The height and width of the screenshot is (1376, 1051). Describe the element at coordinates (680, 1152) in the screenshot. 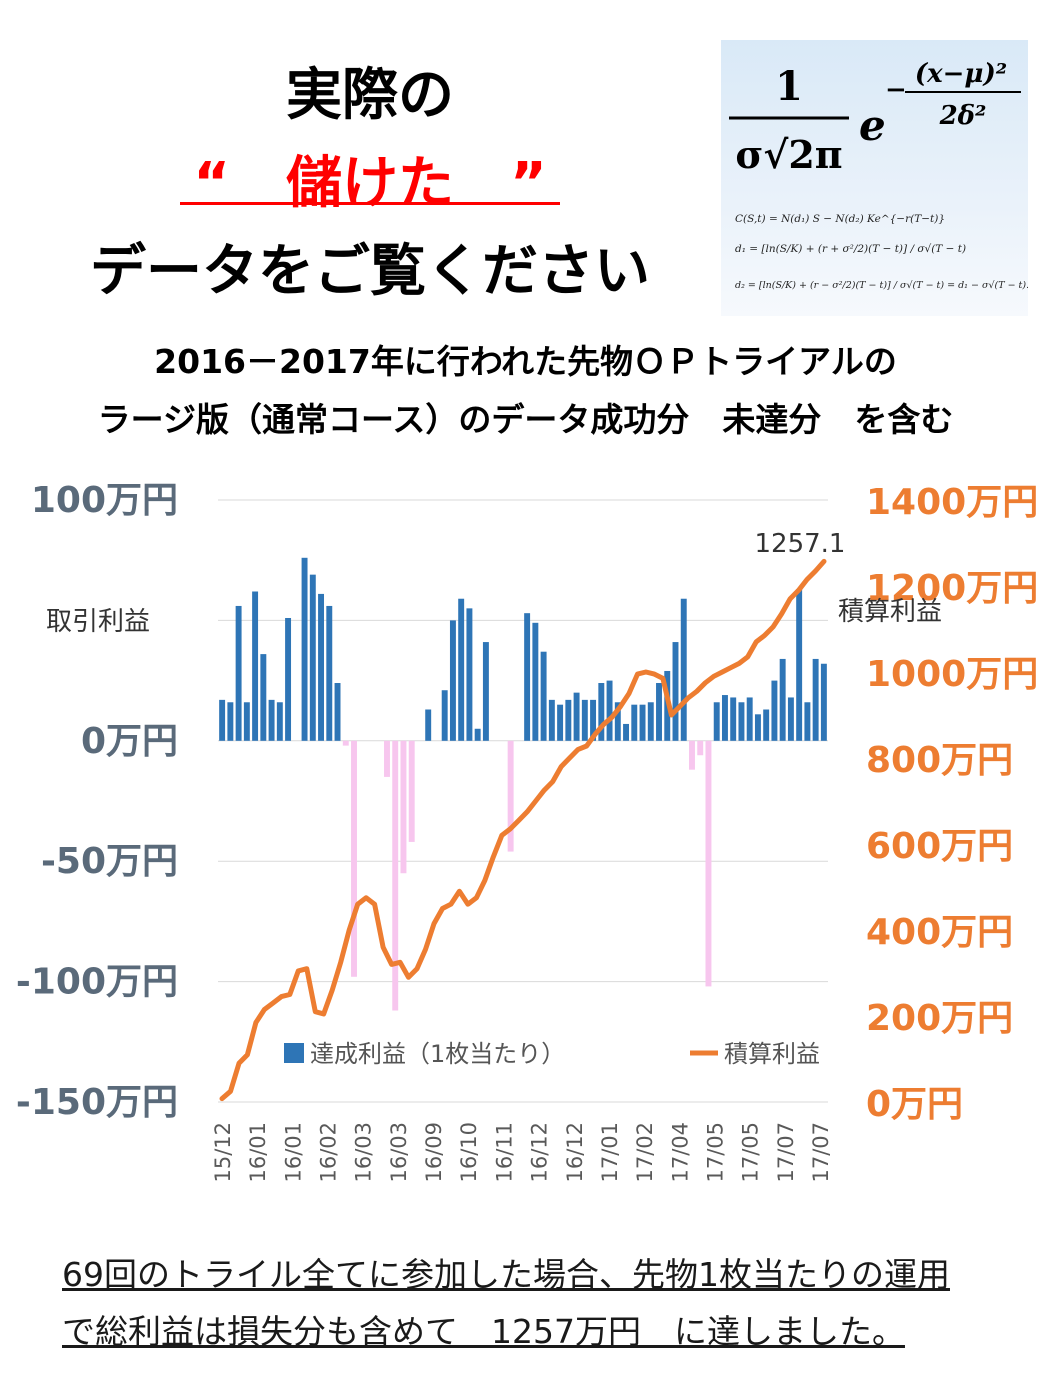

I see `x-axis-tick-label: 17/04` at that location.